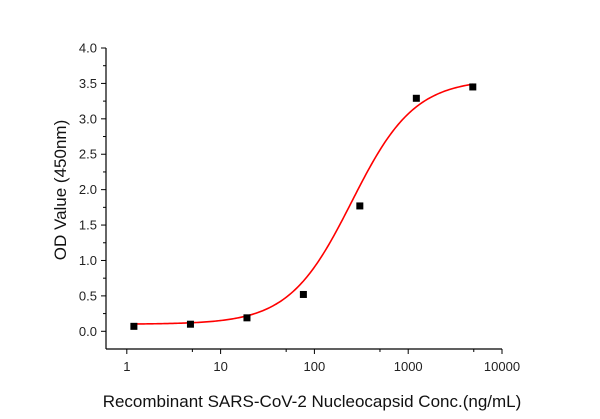  I want to click on x-tick-label: 10, so click(220, 366).